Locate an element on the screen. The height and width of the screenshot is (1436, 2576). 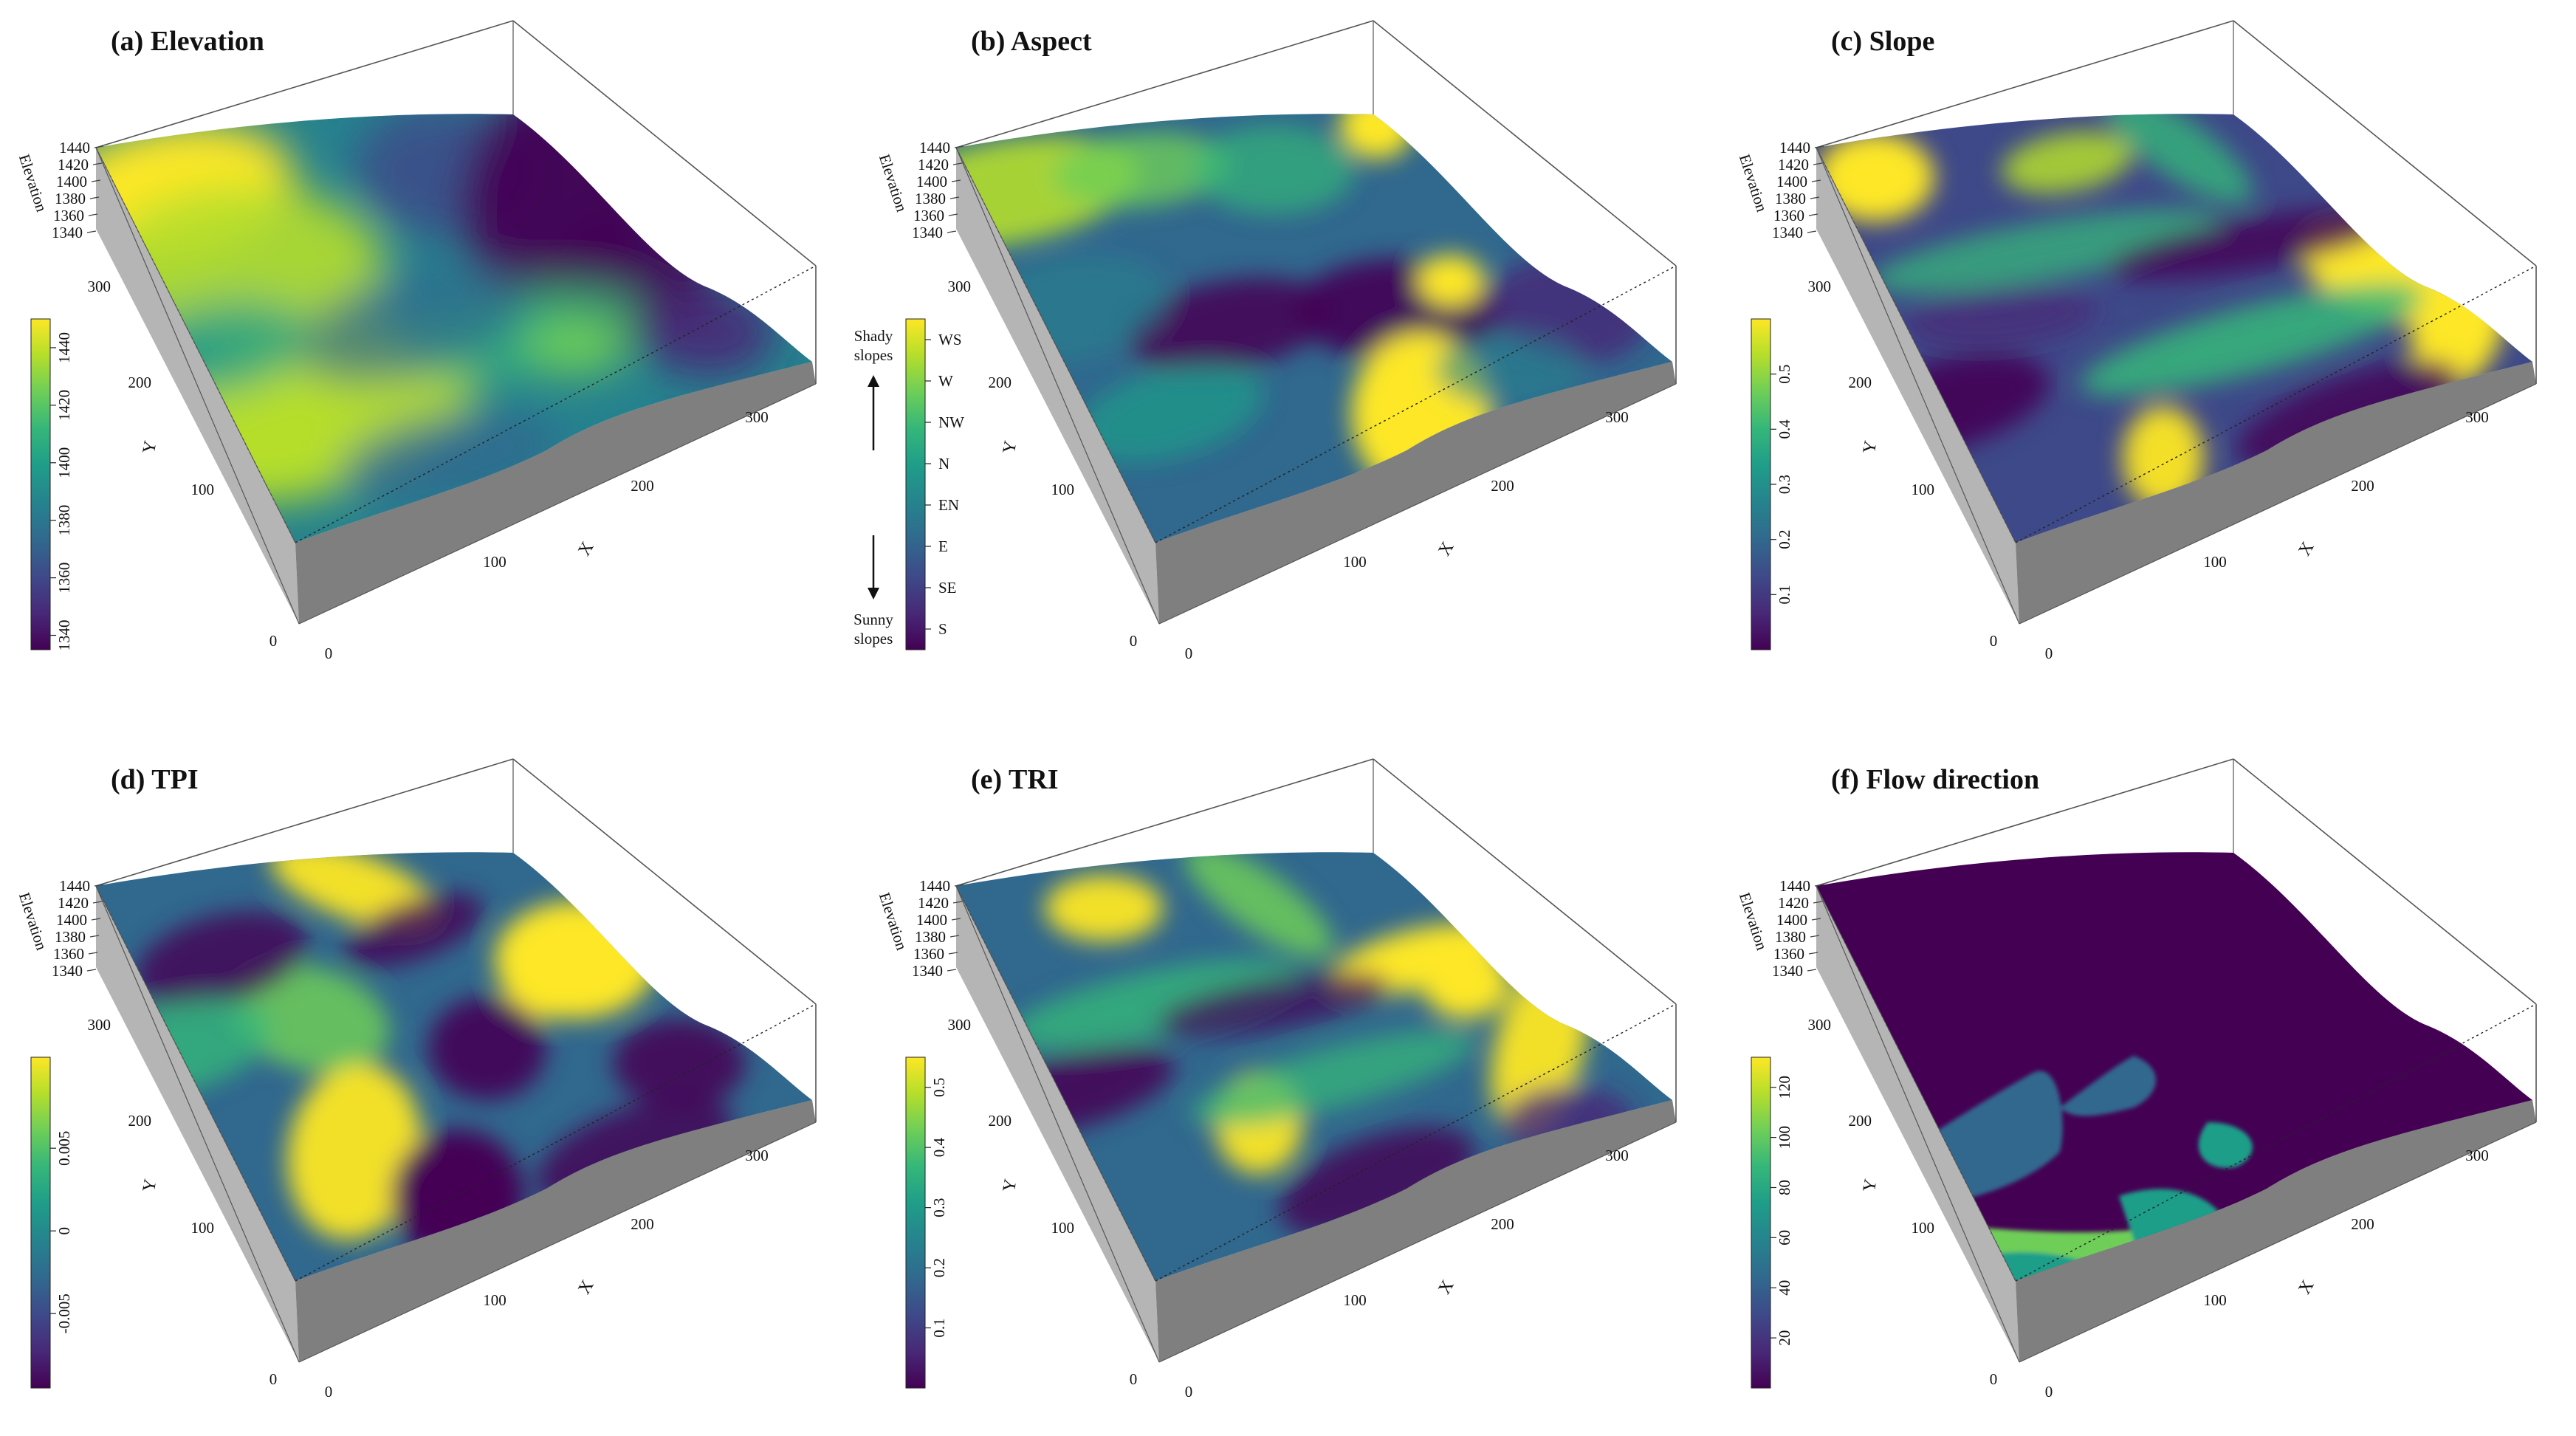
colorbar: 20 40 60 80 100 120 is located at coordinates (1772, 1223).